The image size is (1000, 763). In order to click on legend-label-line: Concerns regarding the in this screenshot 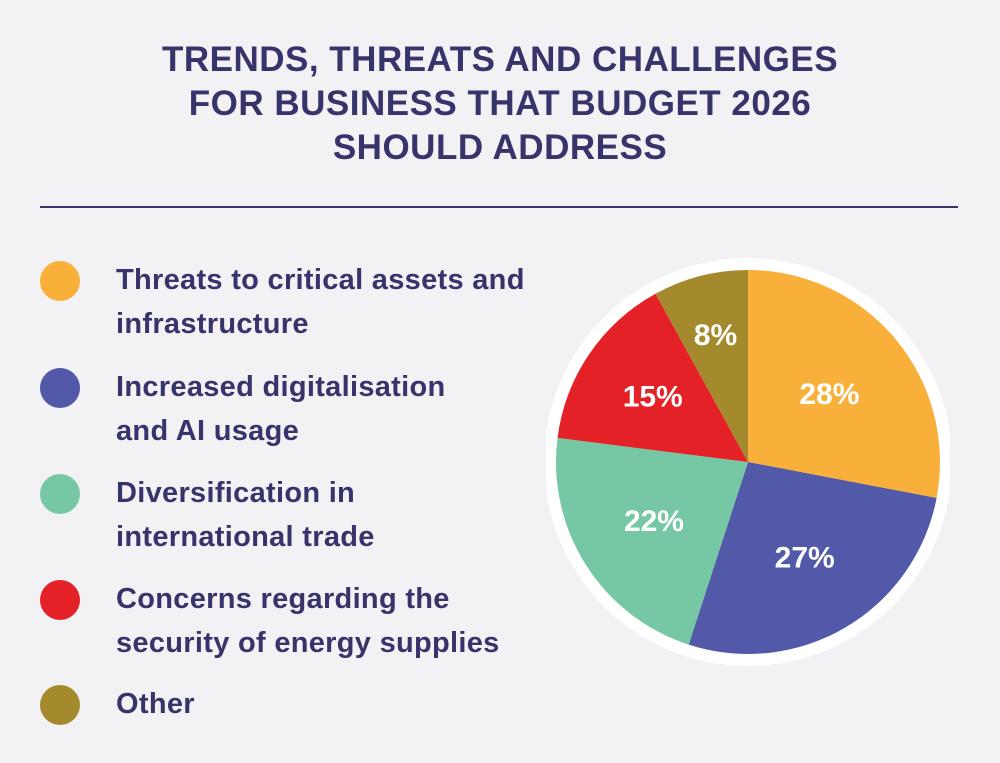, I will do `click(283, 599)`.